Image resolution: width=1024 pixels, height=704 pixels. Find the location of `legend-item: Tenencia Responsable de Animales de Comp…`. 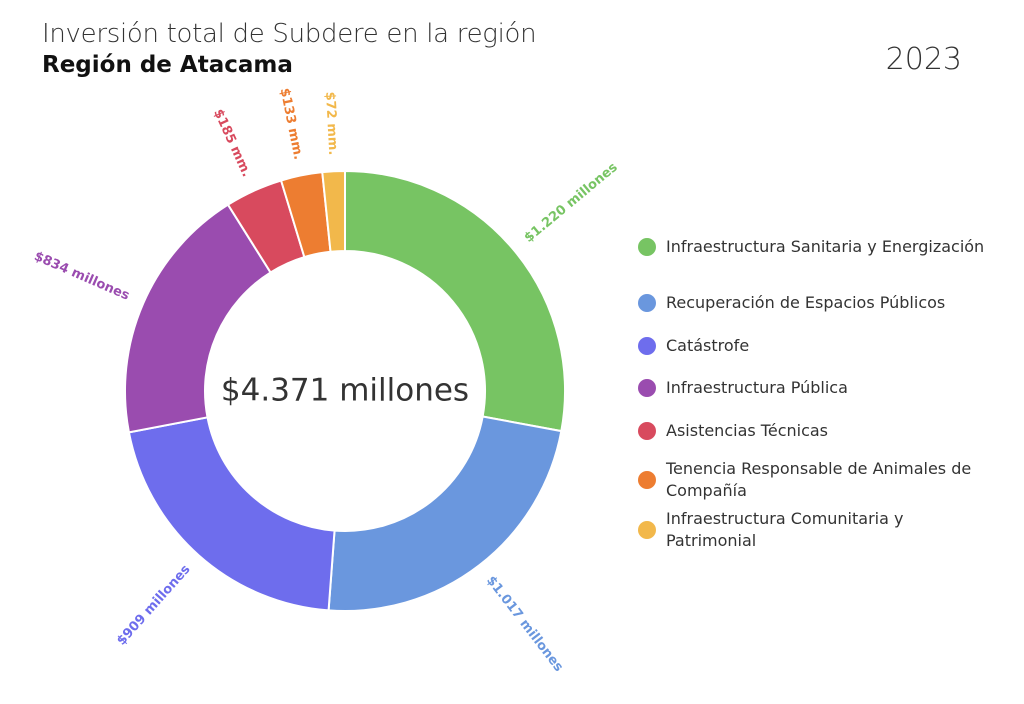

legend-item: Tenencia Responsable de Animales de Comp… is located at coordinates (818, 480).